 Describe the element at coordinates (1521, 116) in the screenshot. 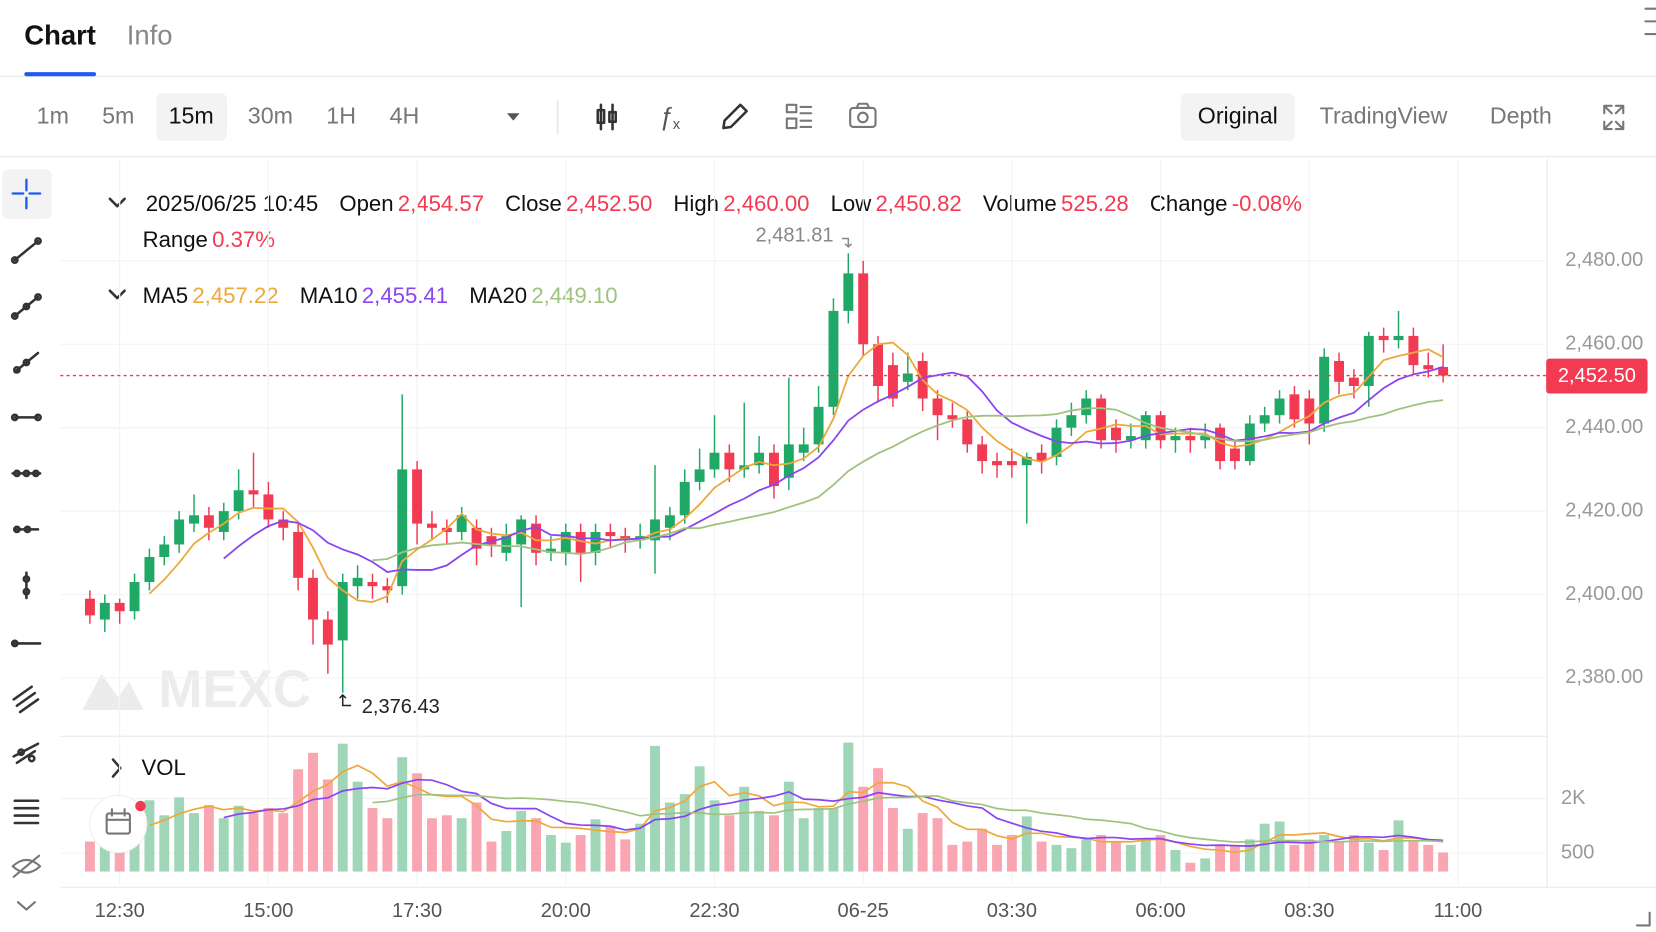

I see `view: Depth` at that location.